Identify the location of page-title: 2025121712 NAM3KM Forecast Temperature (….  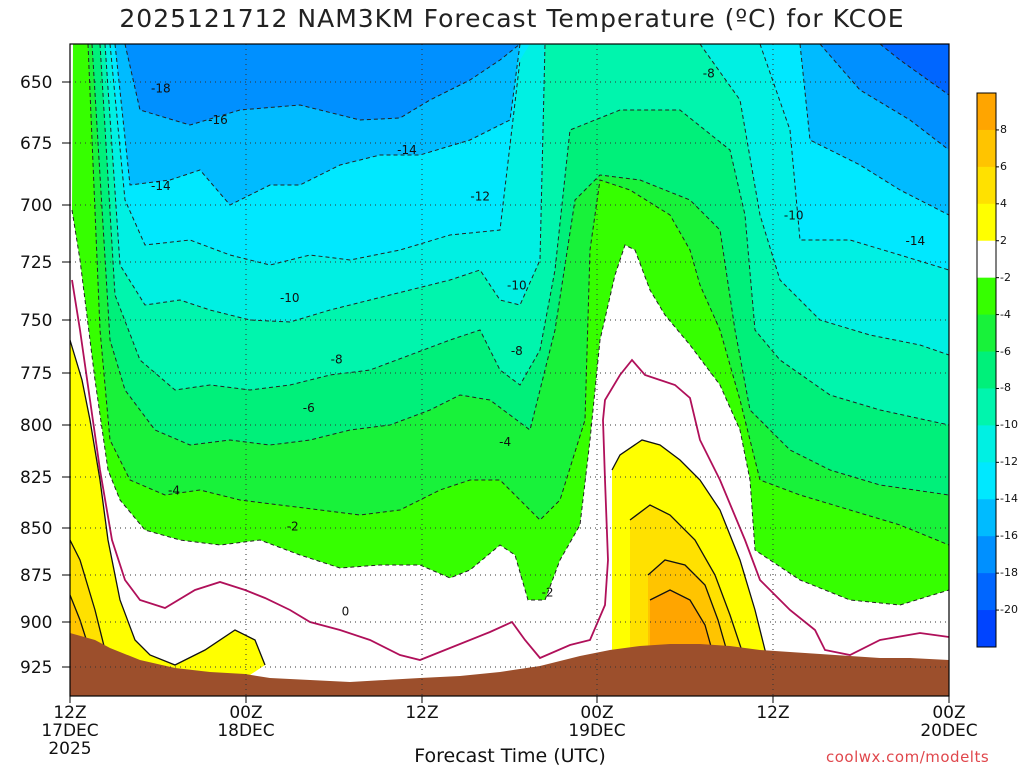
(512, 18).